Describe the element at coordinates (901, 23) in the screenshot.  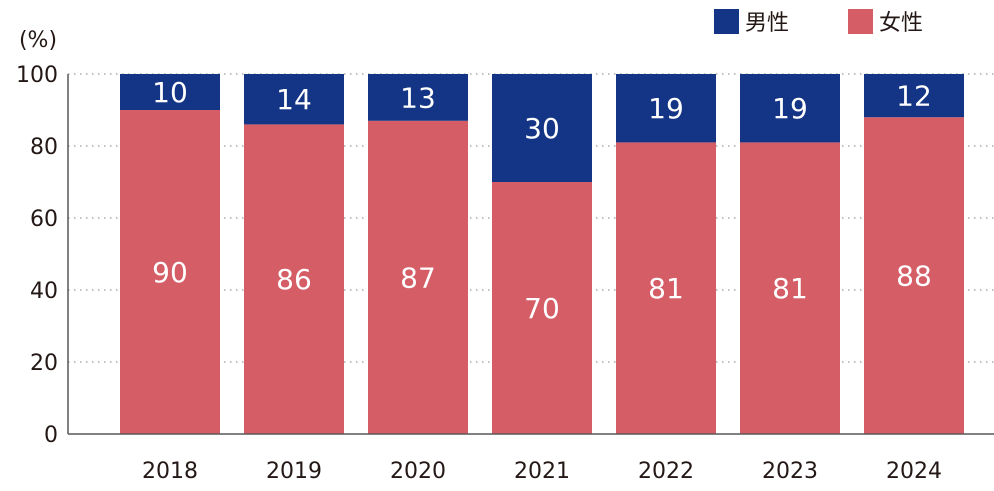
I see `legend-label: 女性` at that location.